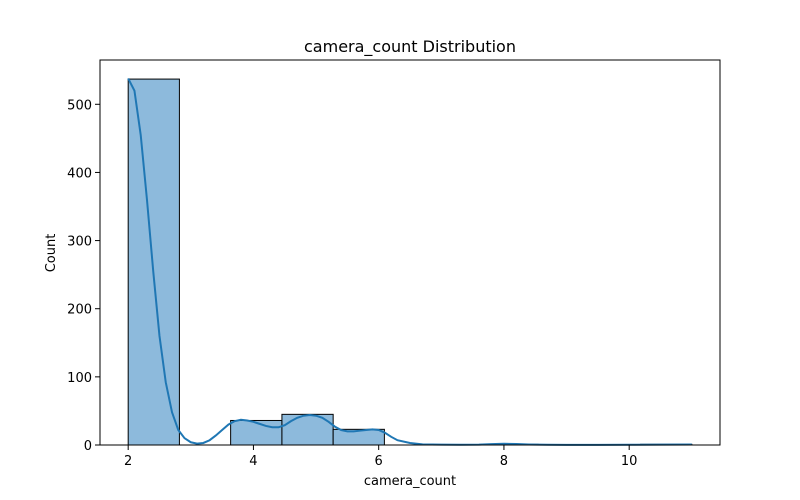 The width and height of the screenshot is (800, 500). What do you see at coordinates (410, 481) in the screenshot?
I see `x-axis-label: camera_count` at bounding box center [410, 481].